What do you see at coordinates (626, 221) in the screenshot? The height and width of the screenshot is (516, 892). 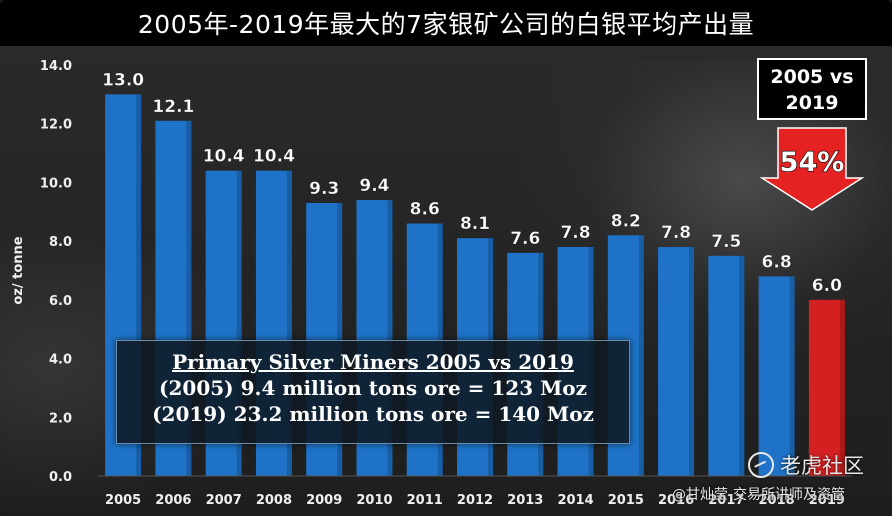 I see `data-label: 8.2` at bounding box center [626, 221].